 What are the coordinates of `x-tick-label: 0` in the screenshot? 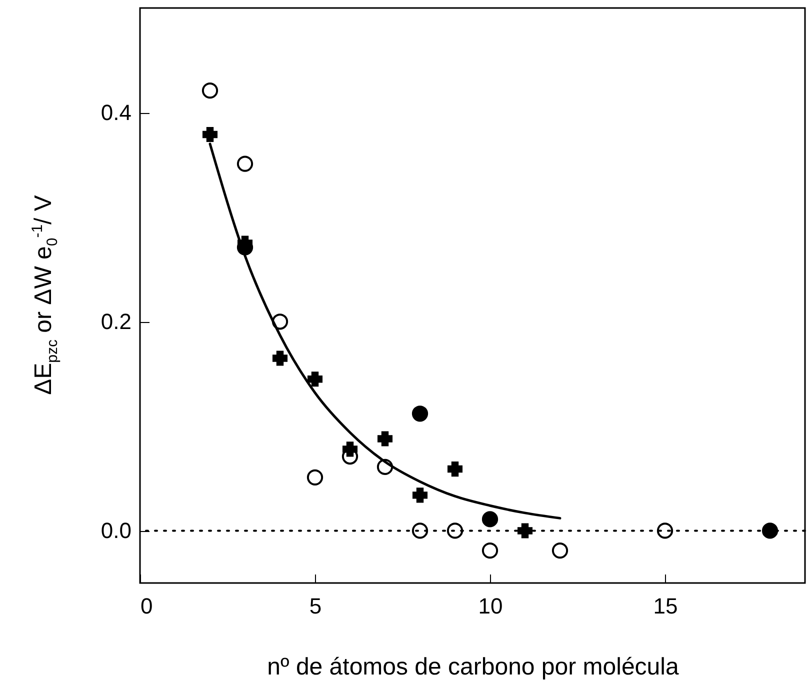 It's located at (146, 606).